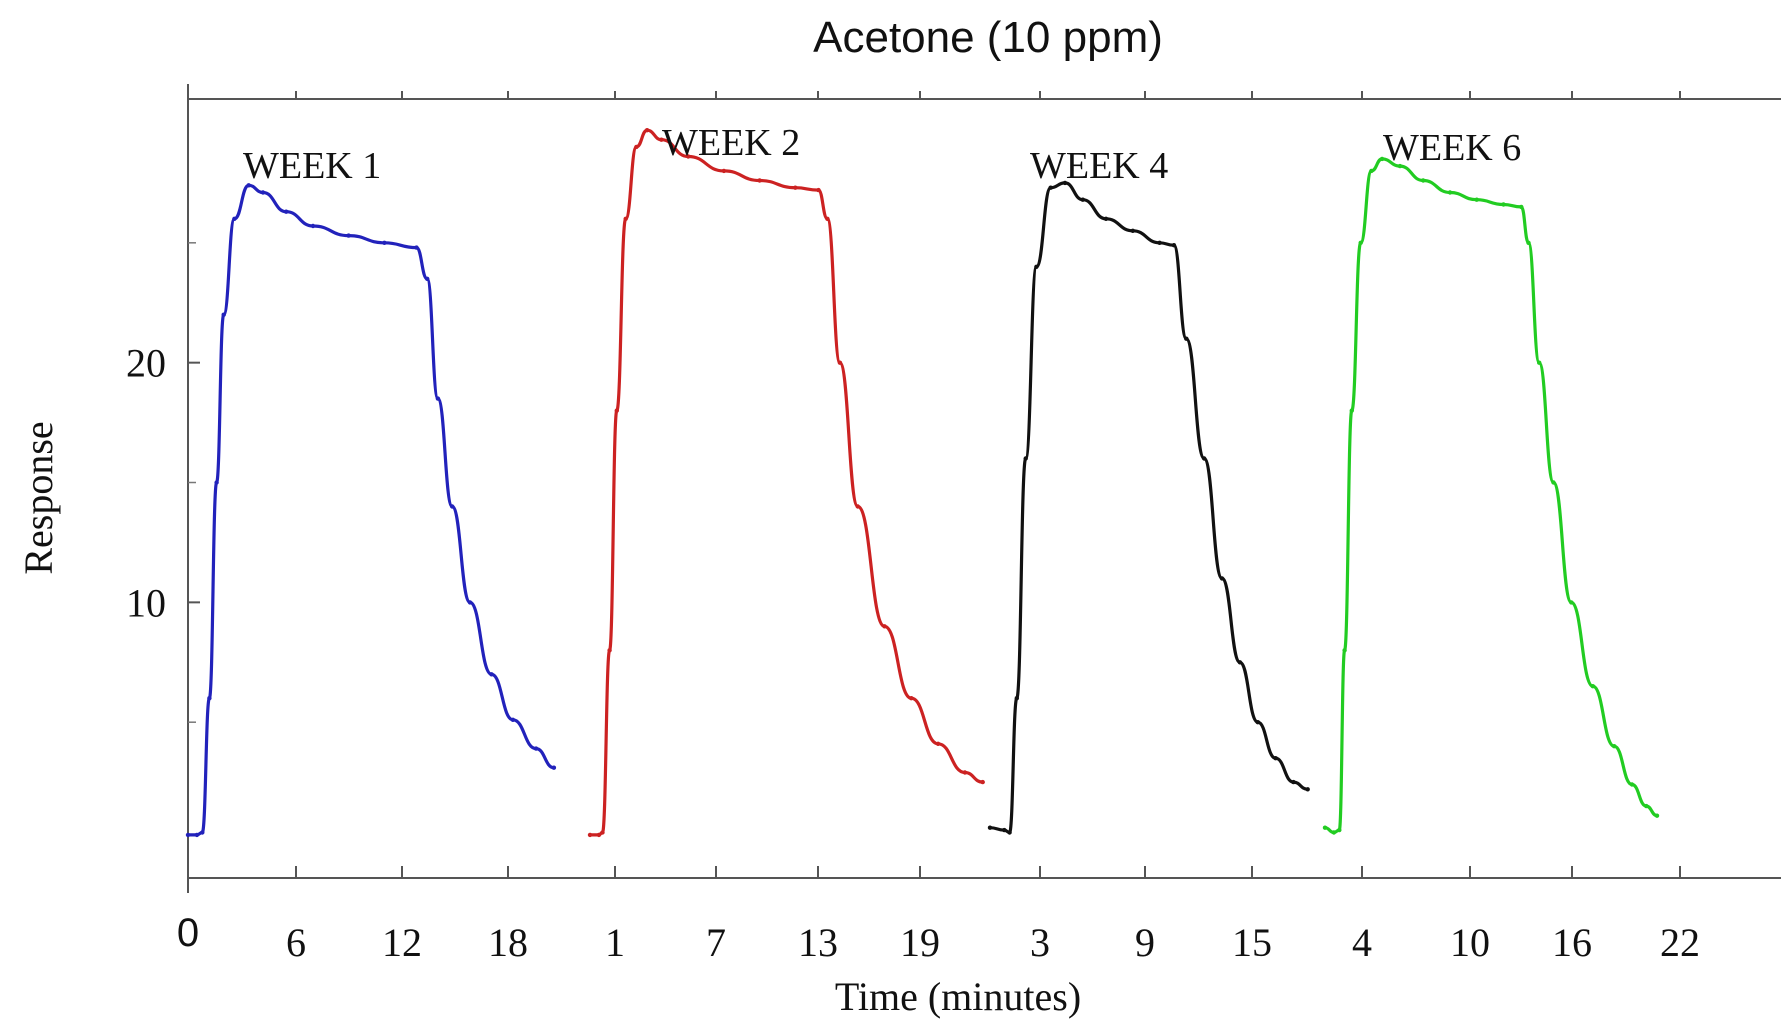 The width and height of the screenshot is (1781, 1021). Describe the element at coordinates (818, 942) in the screenshot. I see `x-tick-label: 13` at that location.